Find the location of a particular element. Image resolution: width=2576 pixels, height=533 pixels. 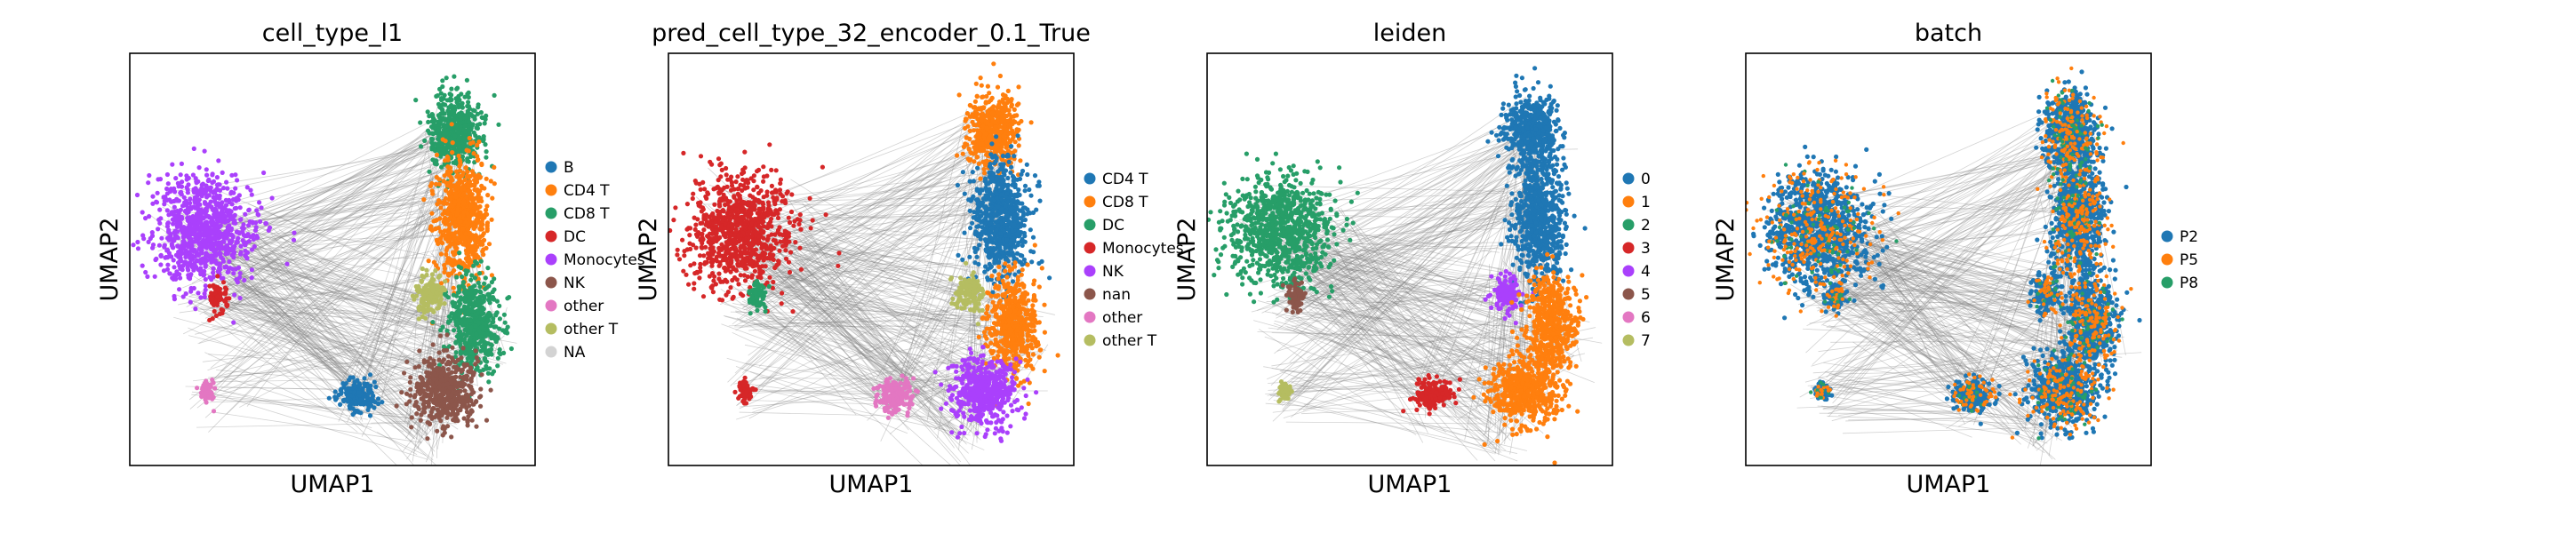

cluster-bottom-left is located at coordinates (206, 395).